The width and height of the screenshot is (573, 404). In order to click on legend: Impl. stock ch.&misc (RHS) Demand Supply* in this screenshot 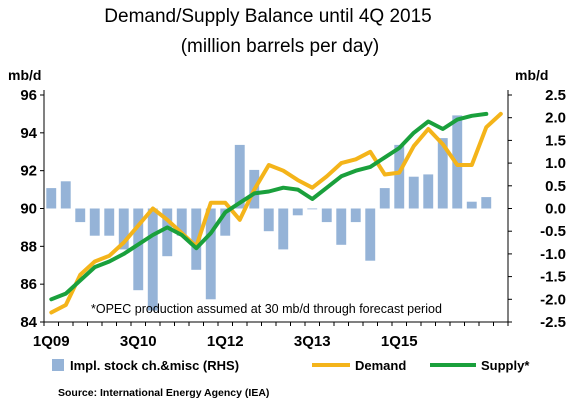, I will do `click(291, 365)`.